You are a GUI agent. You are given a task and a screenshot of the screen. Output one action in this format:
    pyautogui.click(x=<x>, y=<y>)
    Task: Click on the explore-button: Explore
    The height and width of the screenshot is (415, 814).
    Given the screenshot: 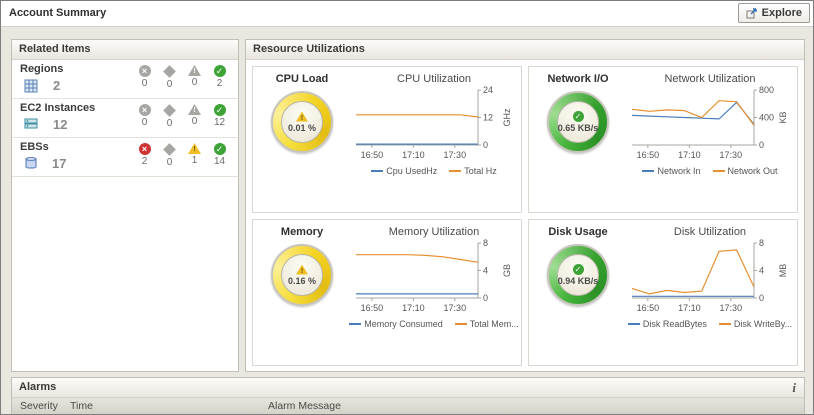 What is the action you would take?
    pyautogui.click(x=773, y=13)
    